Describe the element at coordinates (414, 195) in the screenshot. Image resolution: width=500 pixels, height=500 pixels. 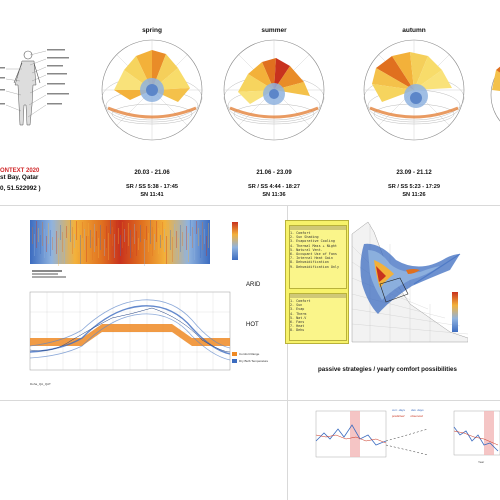
I see `season-solar-noon-autumn: SN 11:26` at that location.